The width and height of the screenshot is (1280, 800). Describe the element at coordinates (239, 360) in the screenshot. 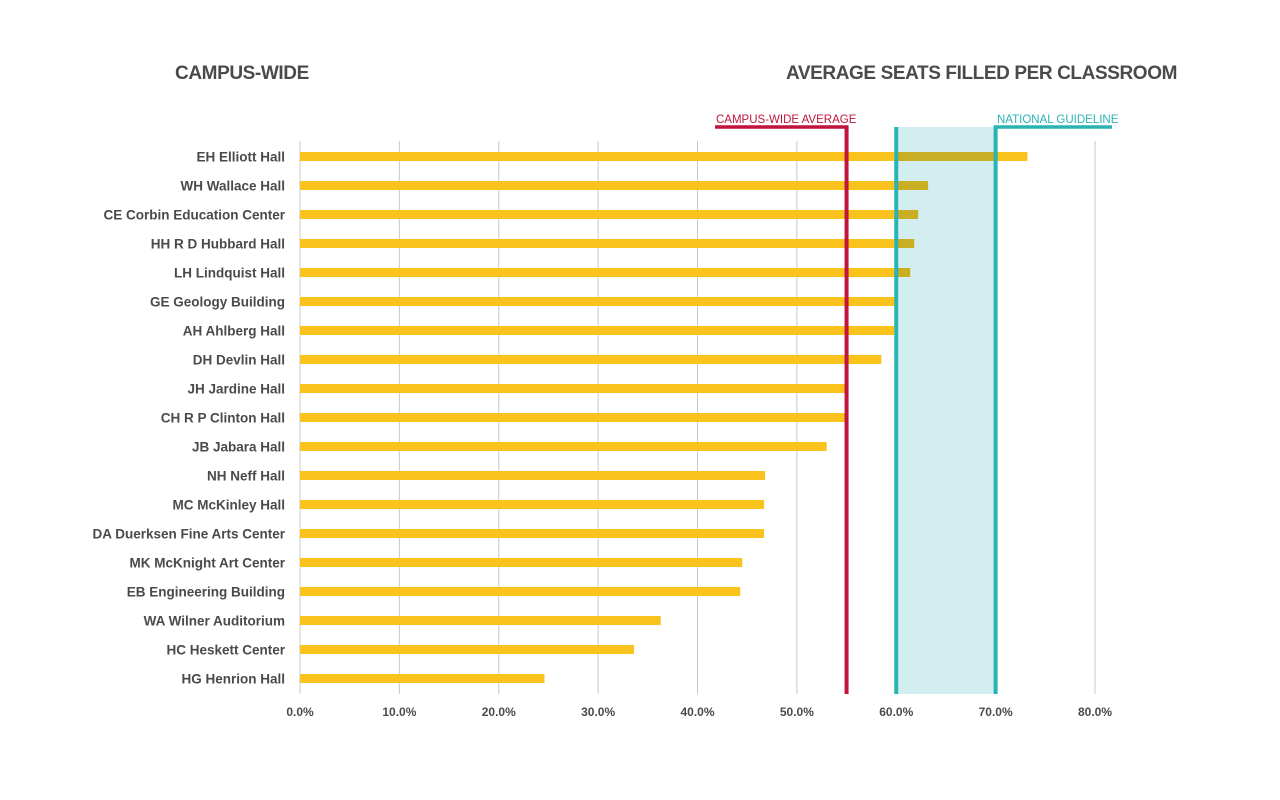

I see `category-label: DH Devlin Hall` at that location.